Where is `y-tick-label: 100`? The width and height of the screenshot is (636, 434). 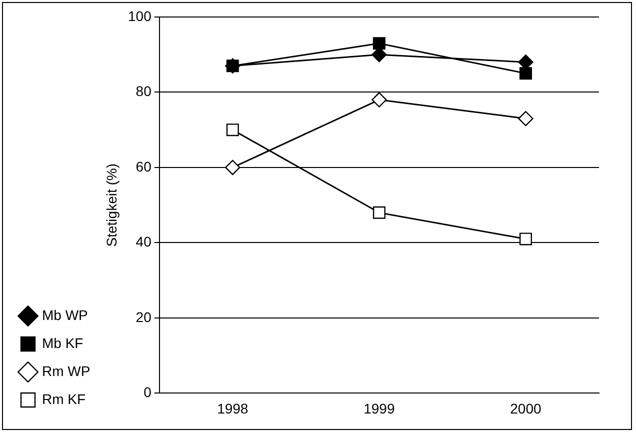 y-tick-label: 100 is located at coordinates (140, 16).